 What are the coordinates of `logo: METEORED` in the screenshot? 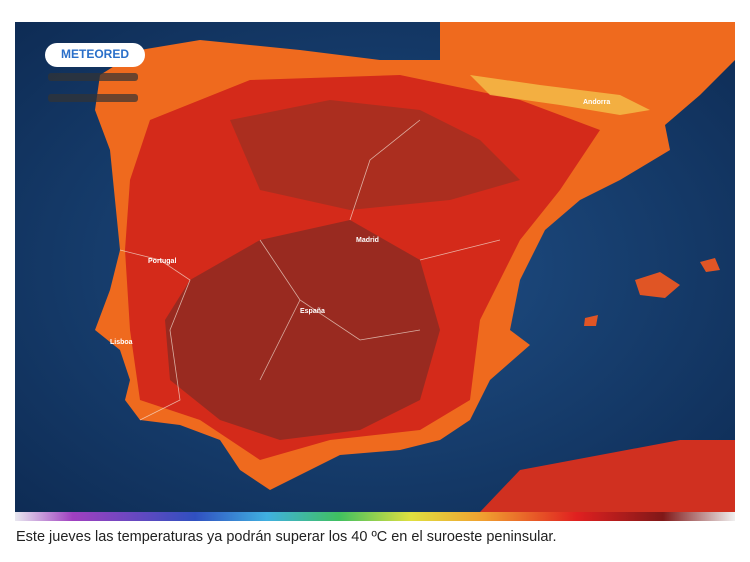 It's located at (95, 54).